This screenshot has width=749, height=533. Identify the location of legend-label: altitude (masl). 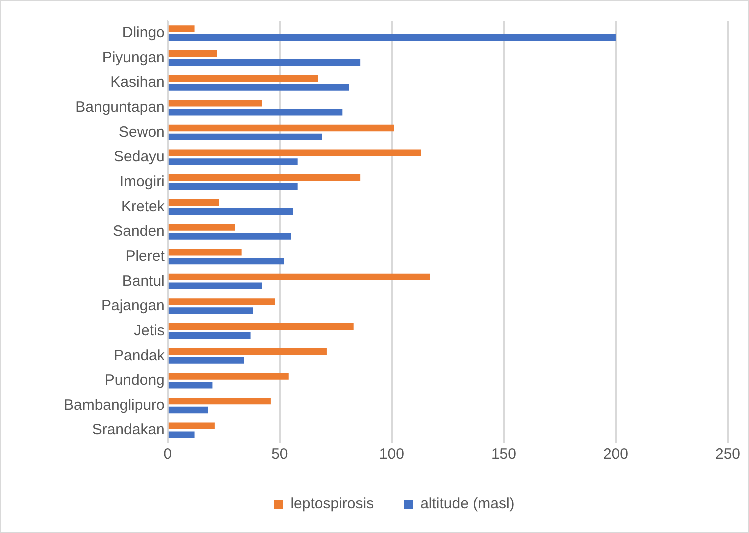
(467, 504).